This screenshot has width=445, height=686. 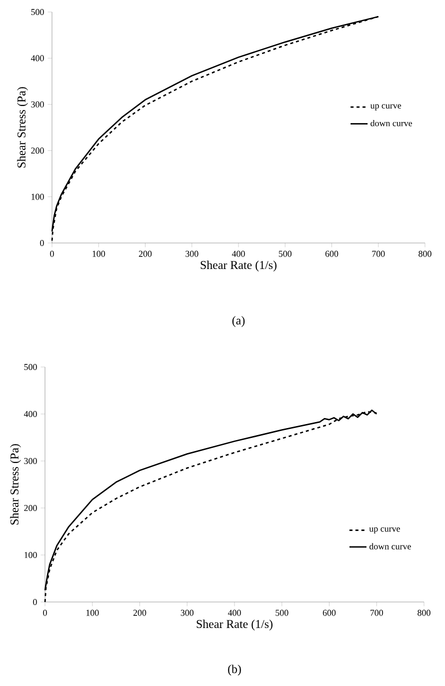 What do you see at coordinates (234, 670) in the screenshot?
I see `text: (b)` at bounding box center [234, 670].